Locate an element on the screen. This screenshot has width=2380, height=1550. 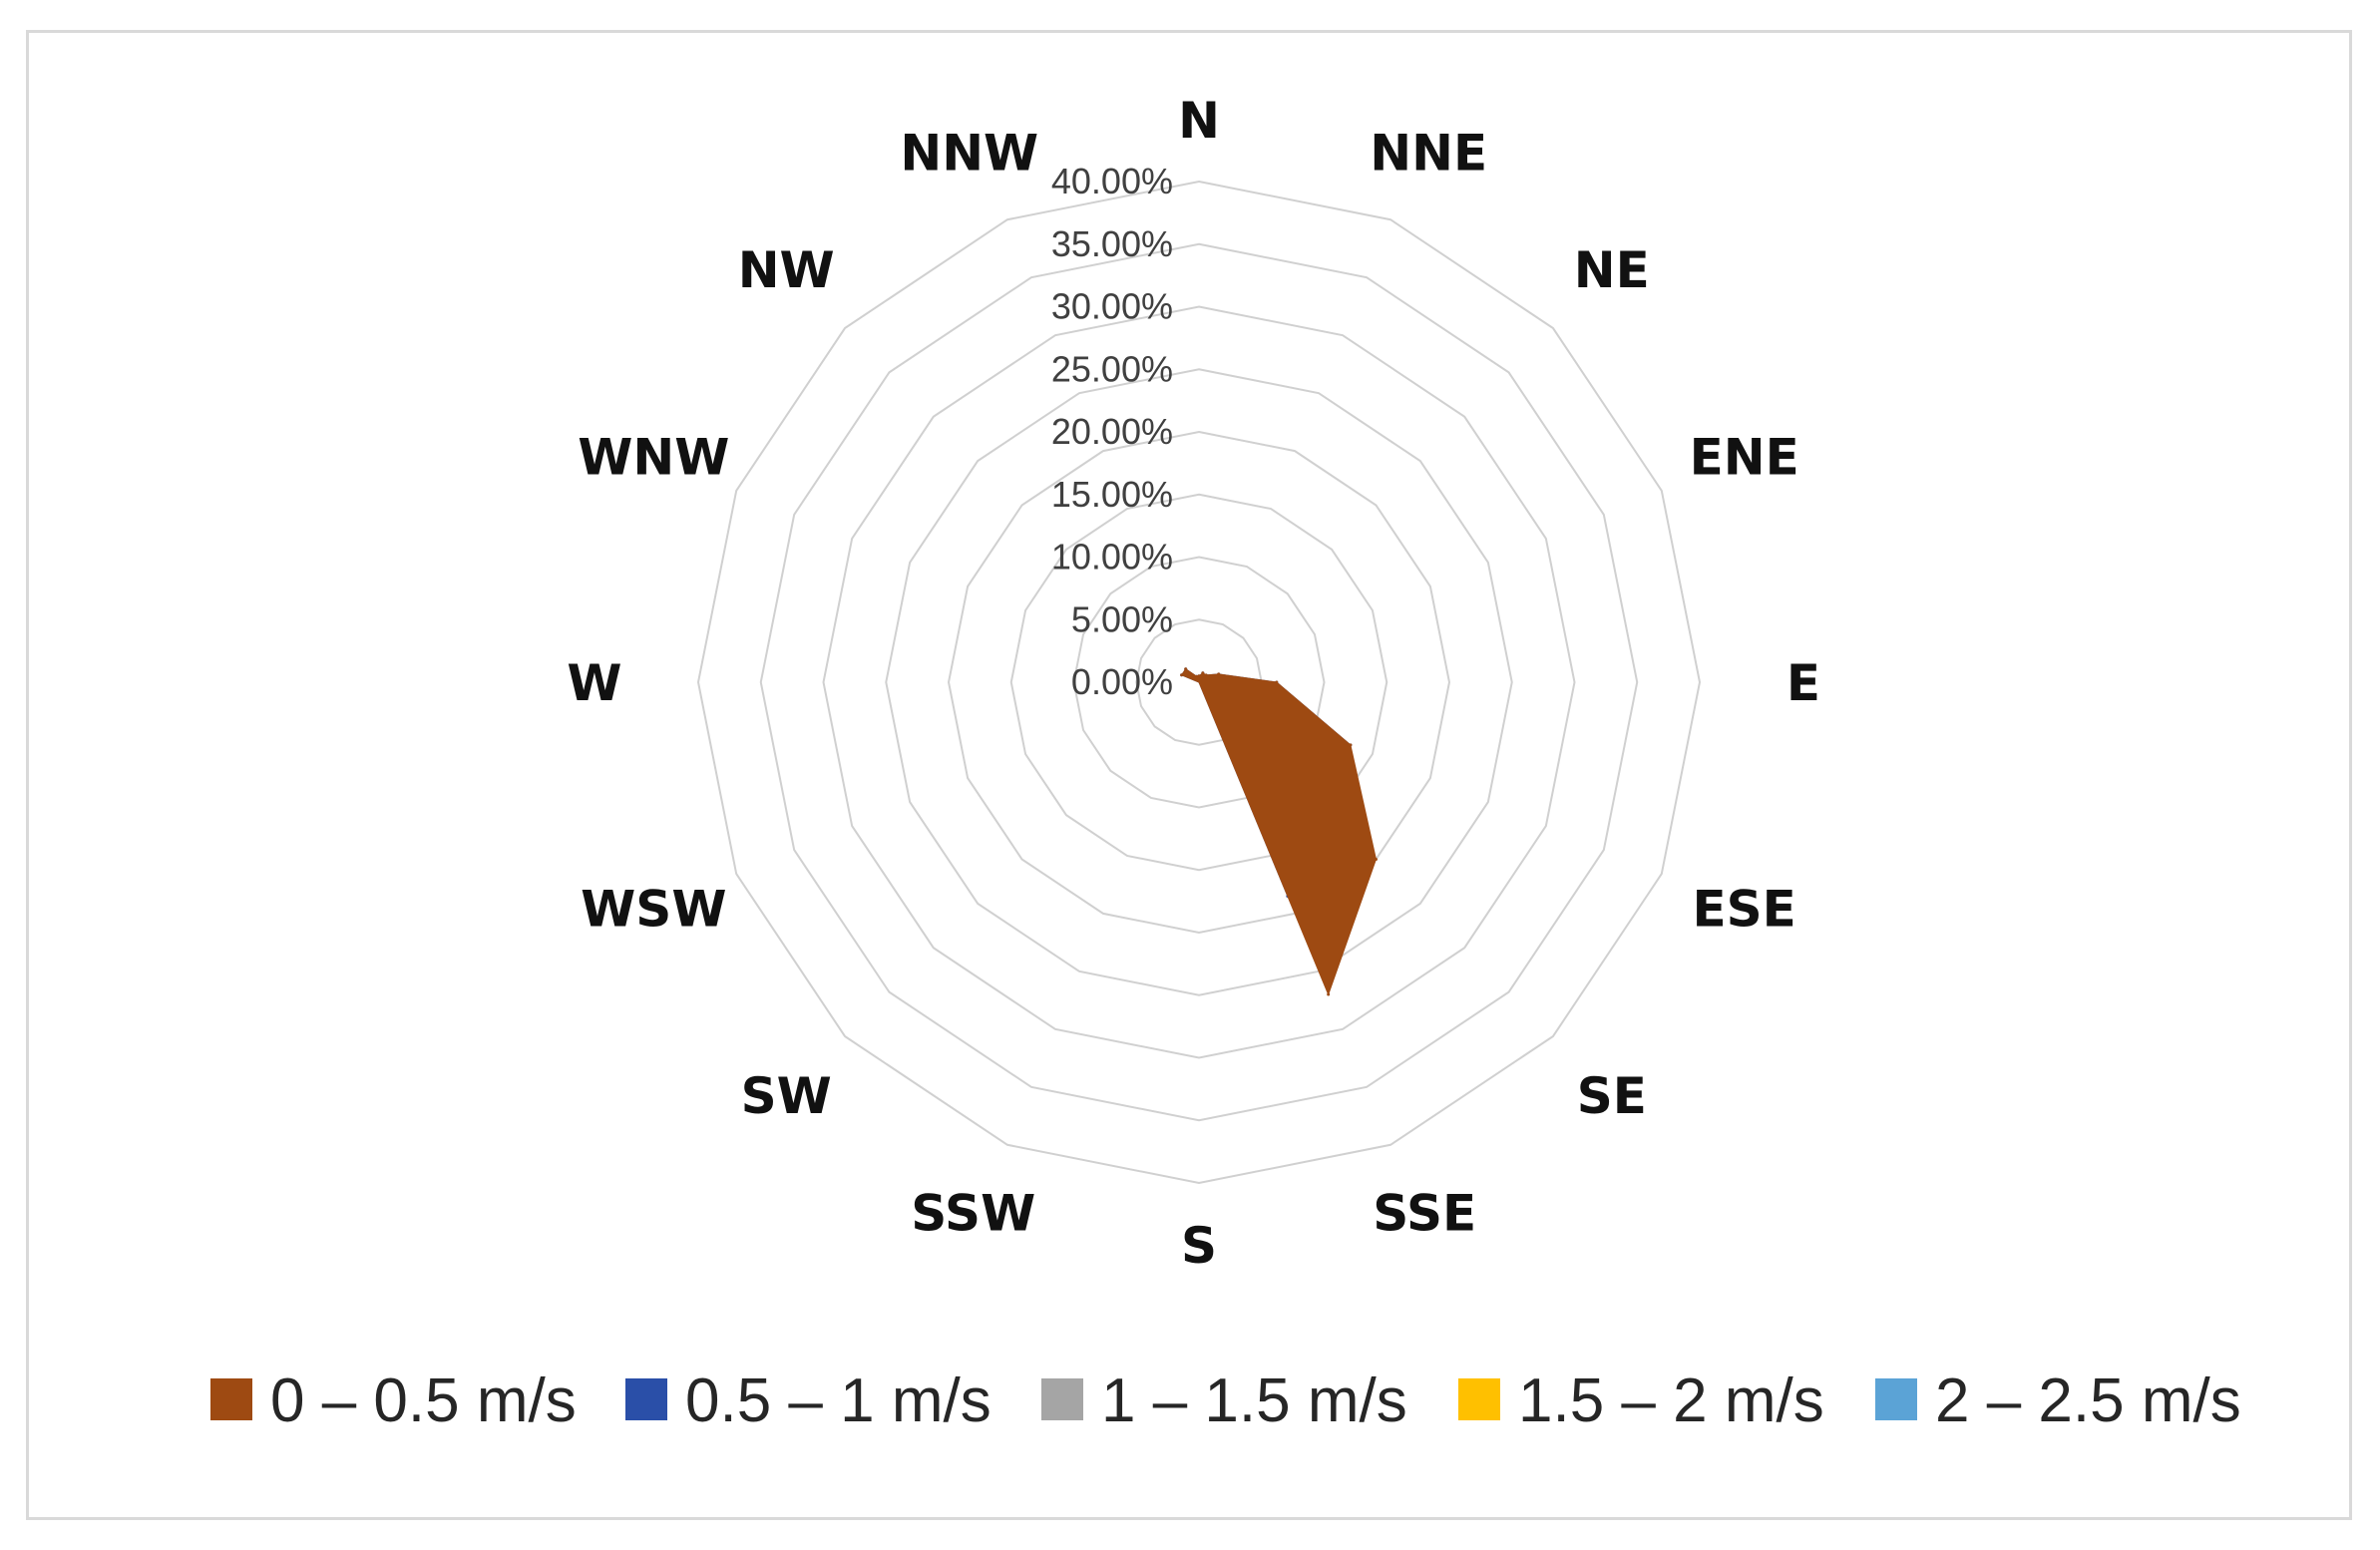
legend-label-4: 2 – 2.5 m/s is located at coordinates (2088, 1401).